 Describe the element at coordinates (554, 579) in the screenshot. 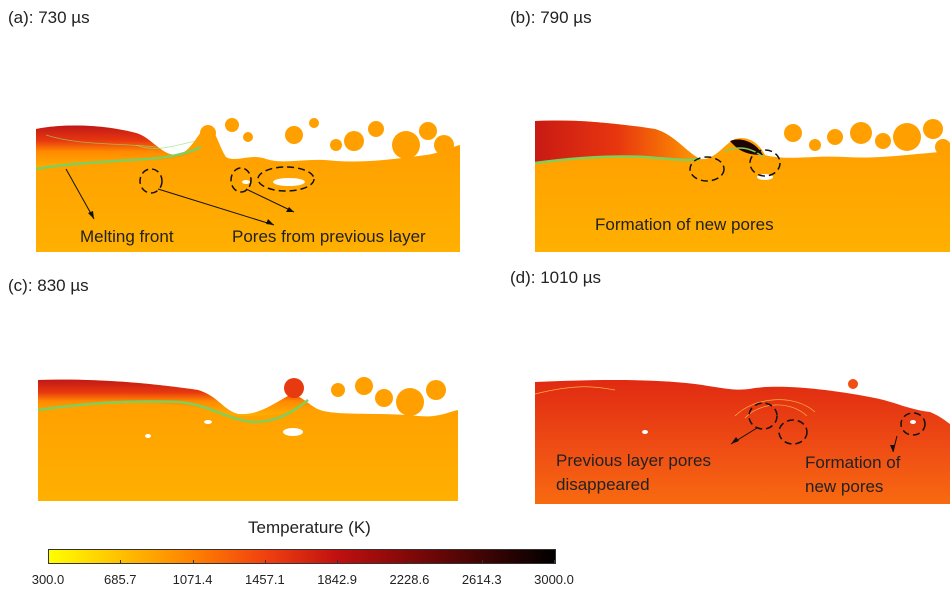

I see `colorbar-tick-label: 3000.0` at that location.